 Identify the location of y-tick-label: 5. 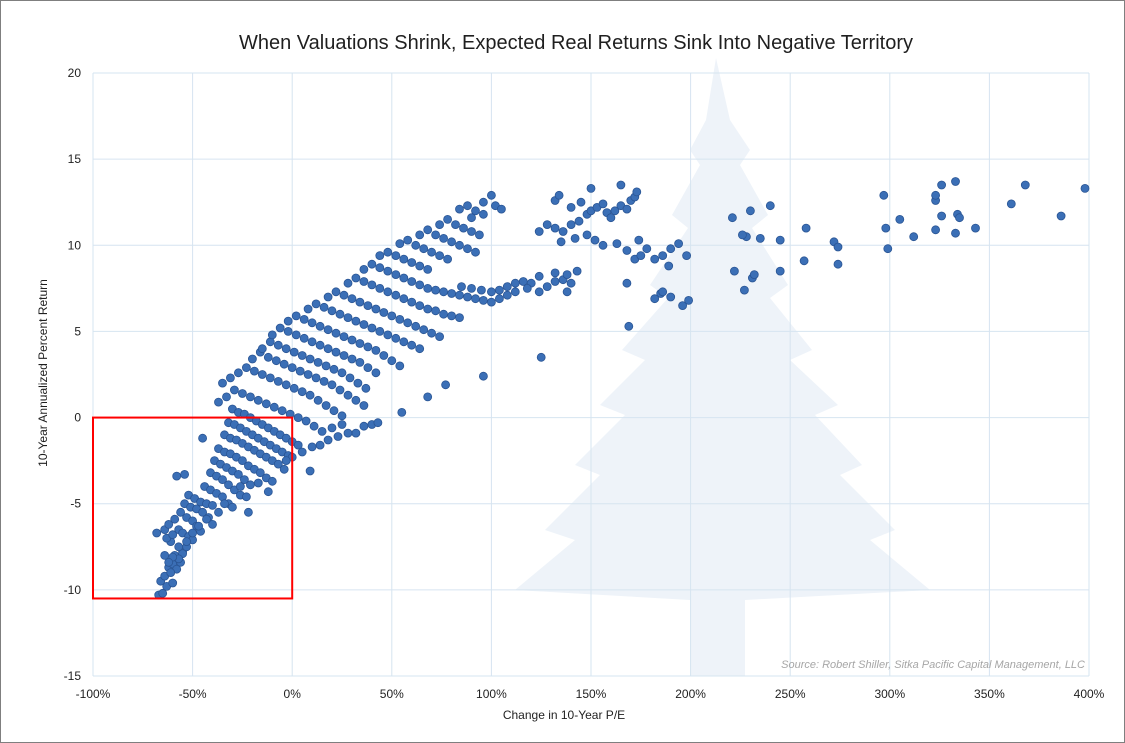
(77, 331).